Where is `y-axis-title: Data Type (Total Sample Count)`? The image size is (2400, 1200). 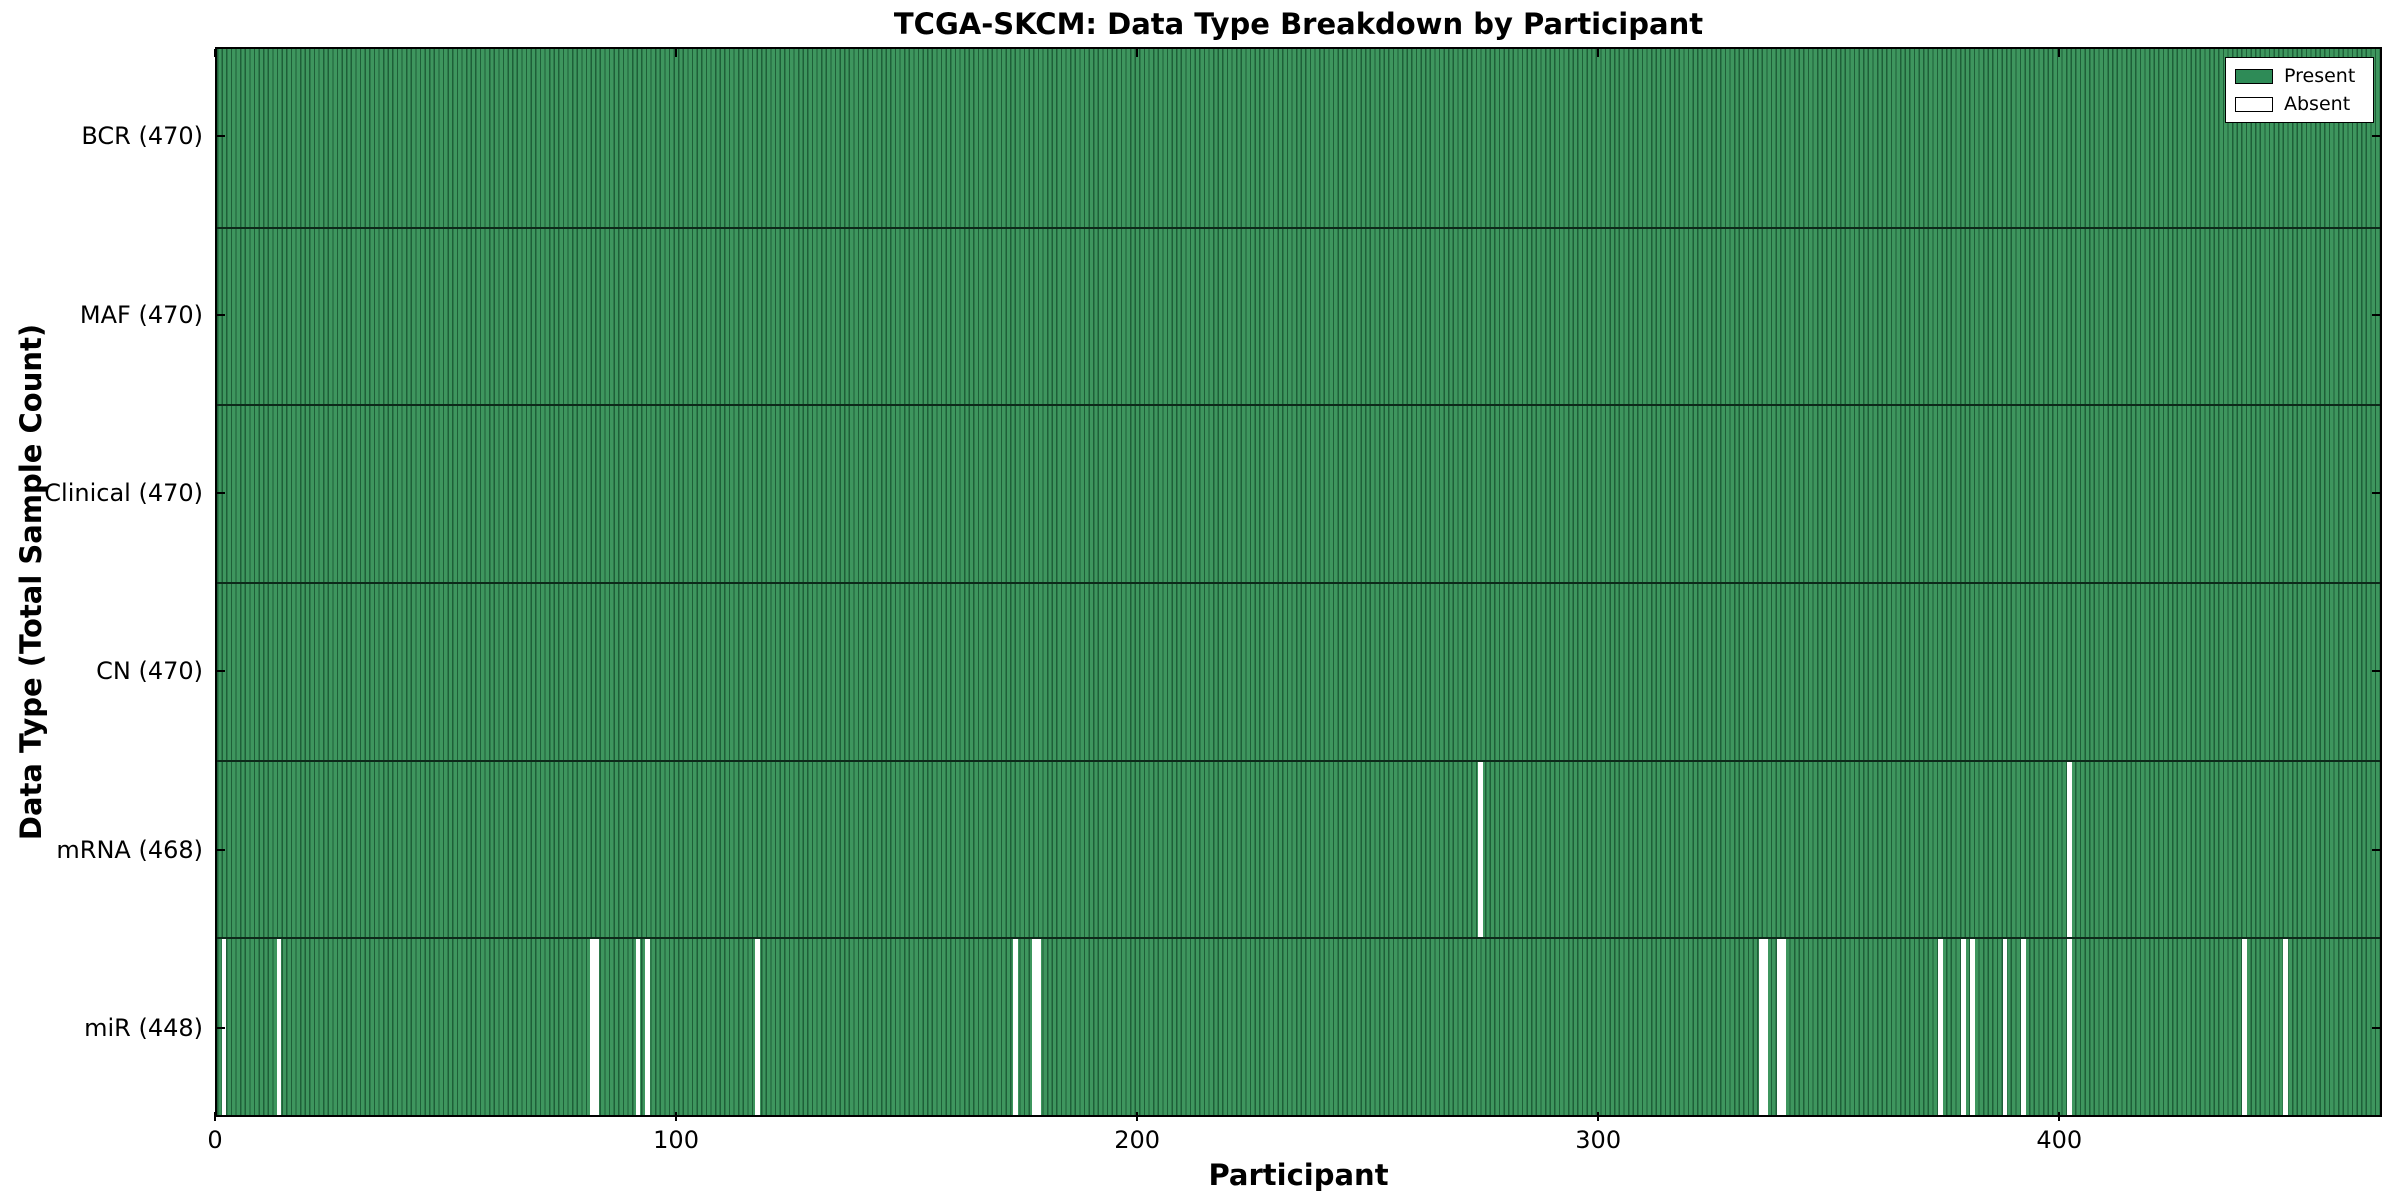 y-axis-title: Data Type (Total Sample Count) is located at coordinates (31, 582).